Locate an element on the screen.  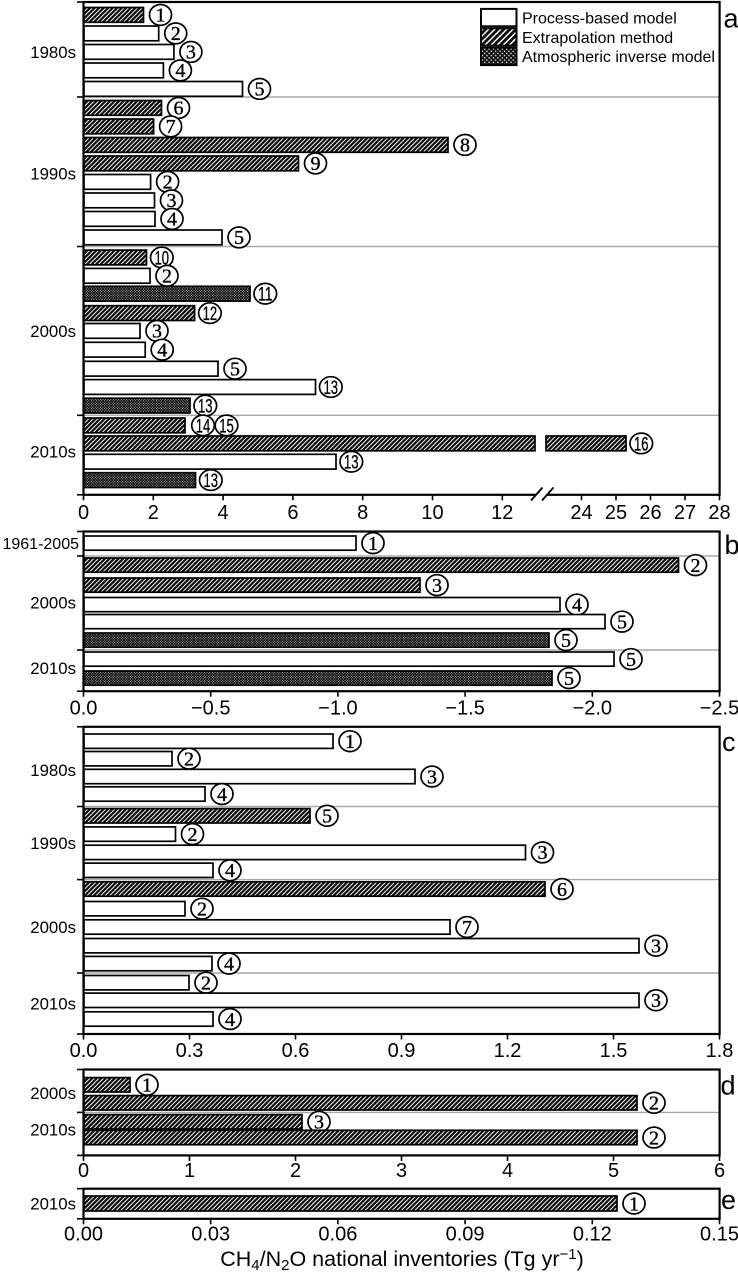
svg-text: 26 is located at coordinates (650, 513).